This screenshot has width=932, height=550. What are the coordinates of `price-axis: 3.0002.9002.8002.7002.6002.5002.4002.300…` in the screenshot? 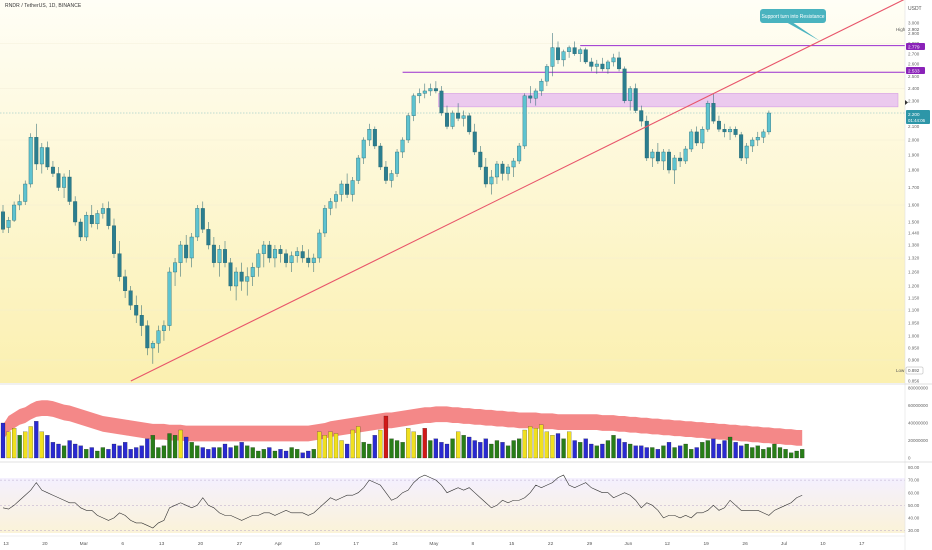 It's located at (914, 202).